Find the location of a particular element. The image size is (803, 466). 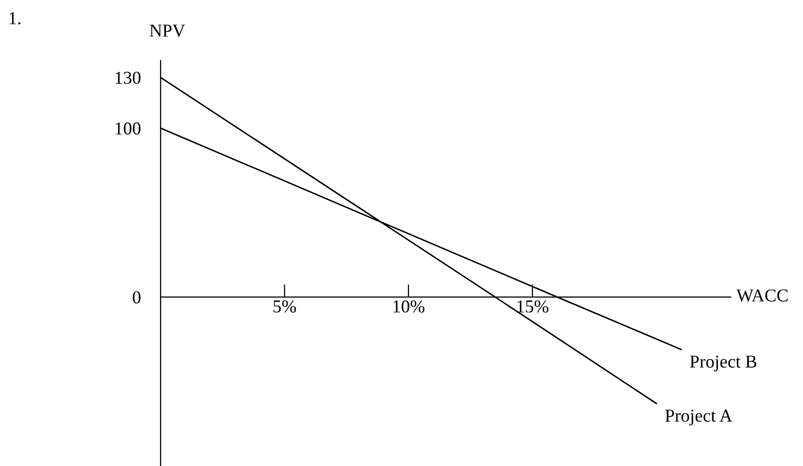

y-tick-label: 100 is located at coordinates (128, 128).